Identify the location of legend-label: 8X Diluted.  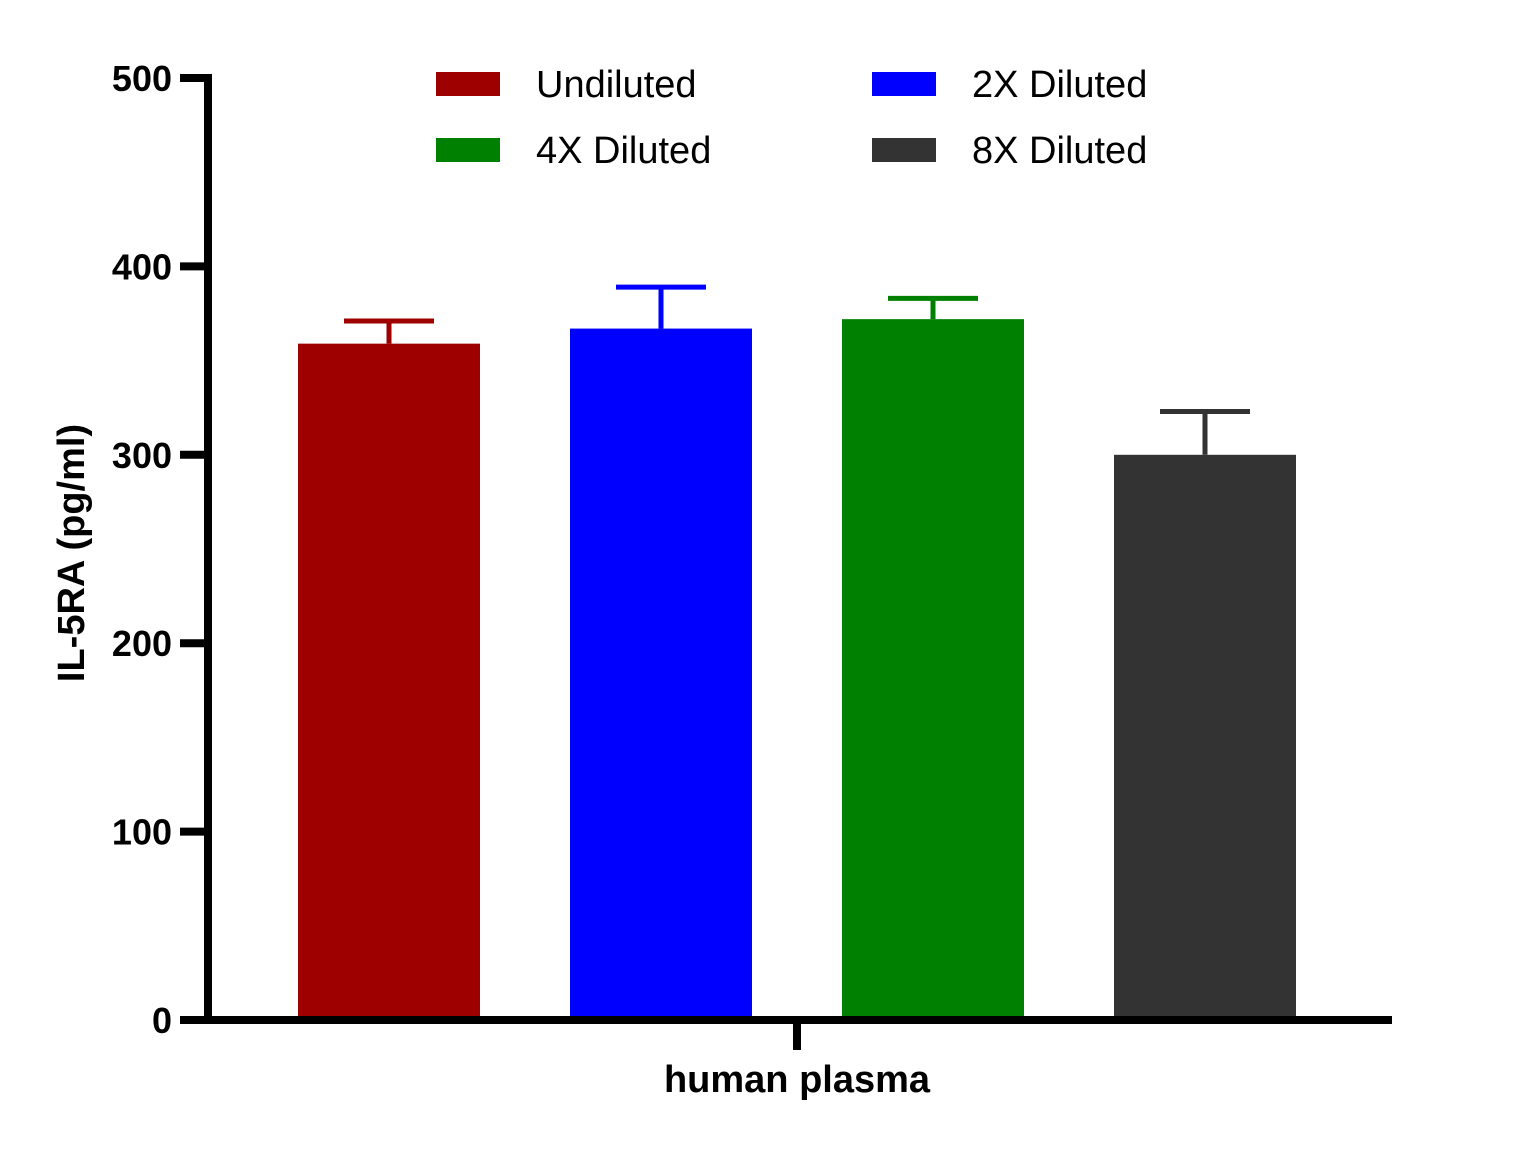
(1059, 151).